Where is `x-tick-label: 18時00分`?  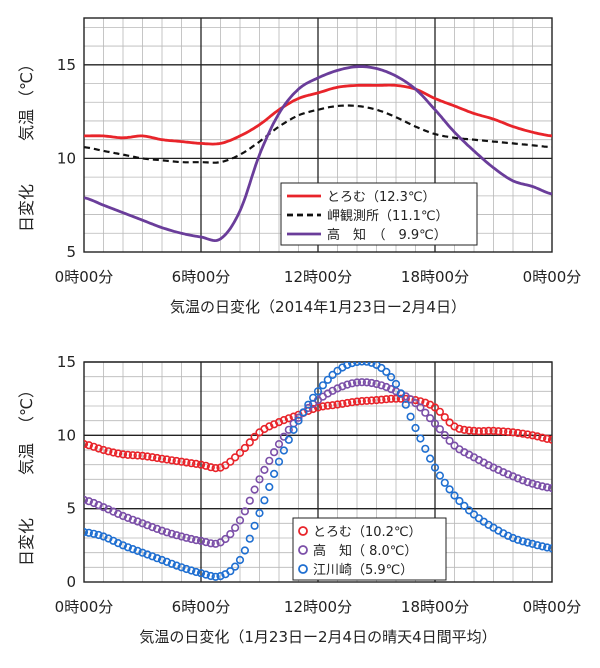
x-tick-label: 18時00分 is located at coordinates (435, 277).